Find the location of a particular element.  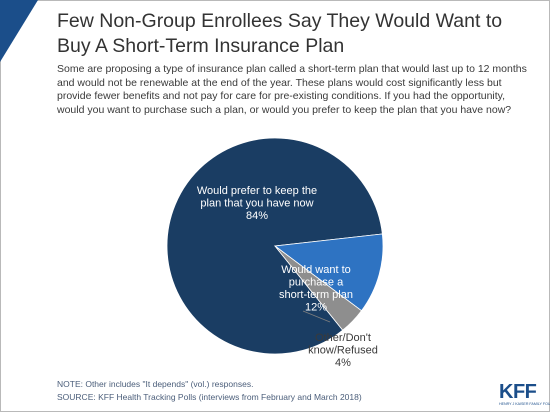

kff-logo: KFF HENRY J KAISER FAMILY FOUNDATION is located at coordinates (524, 393).